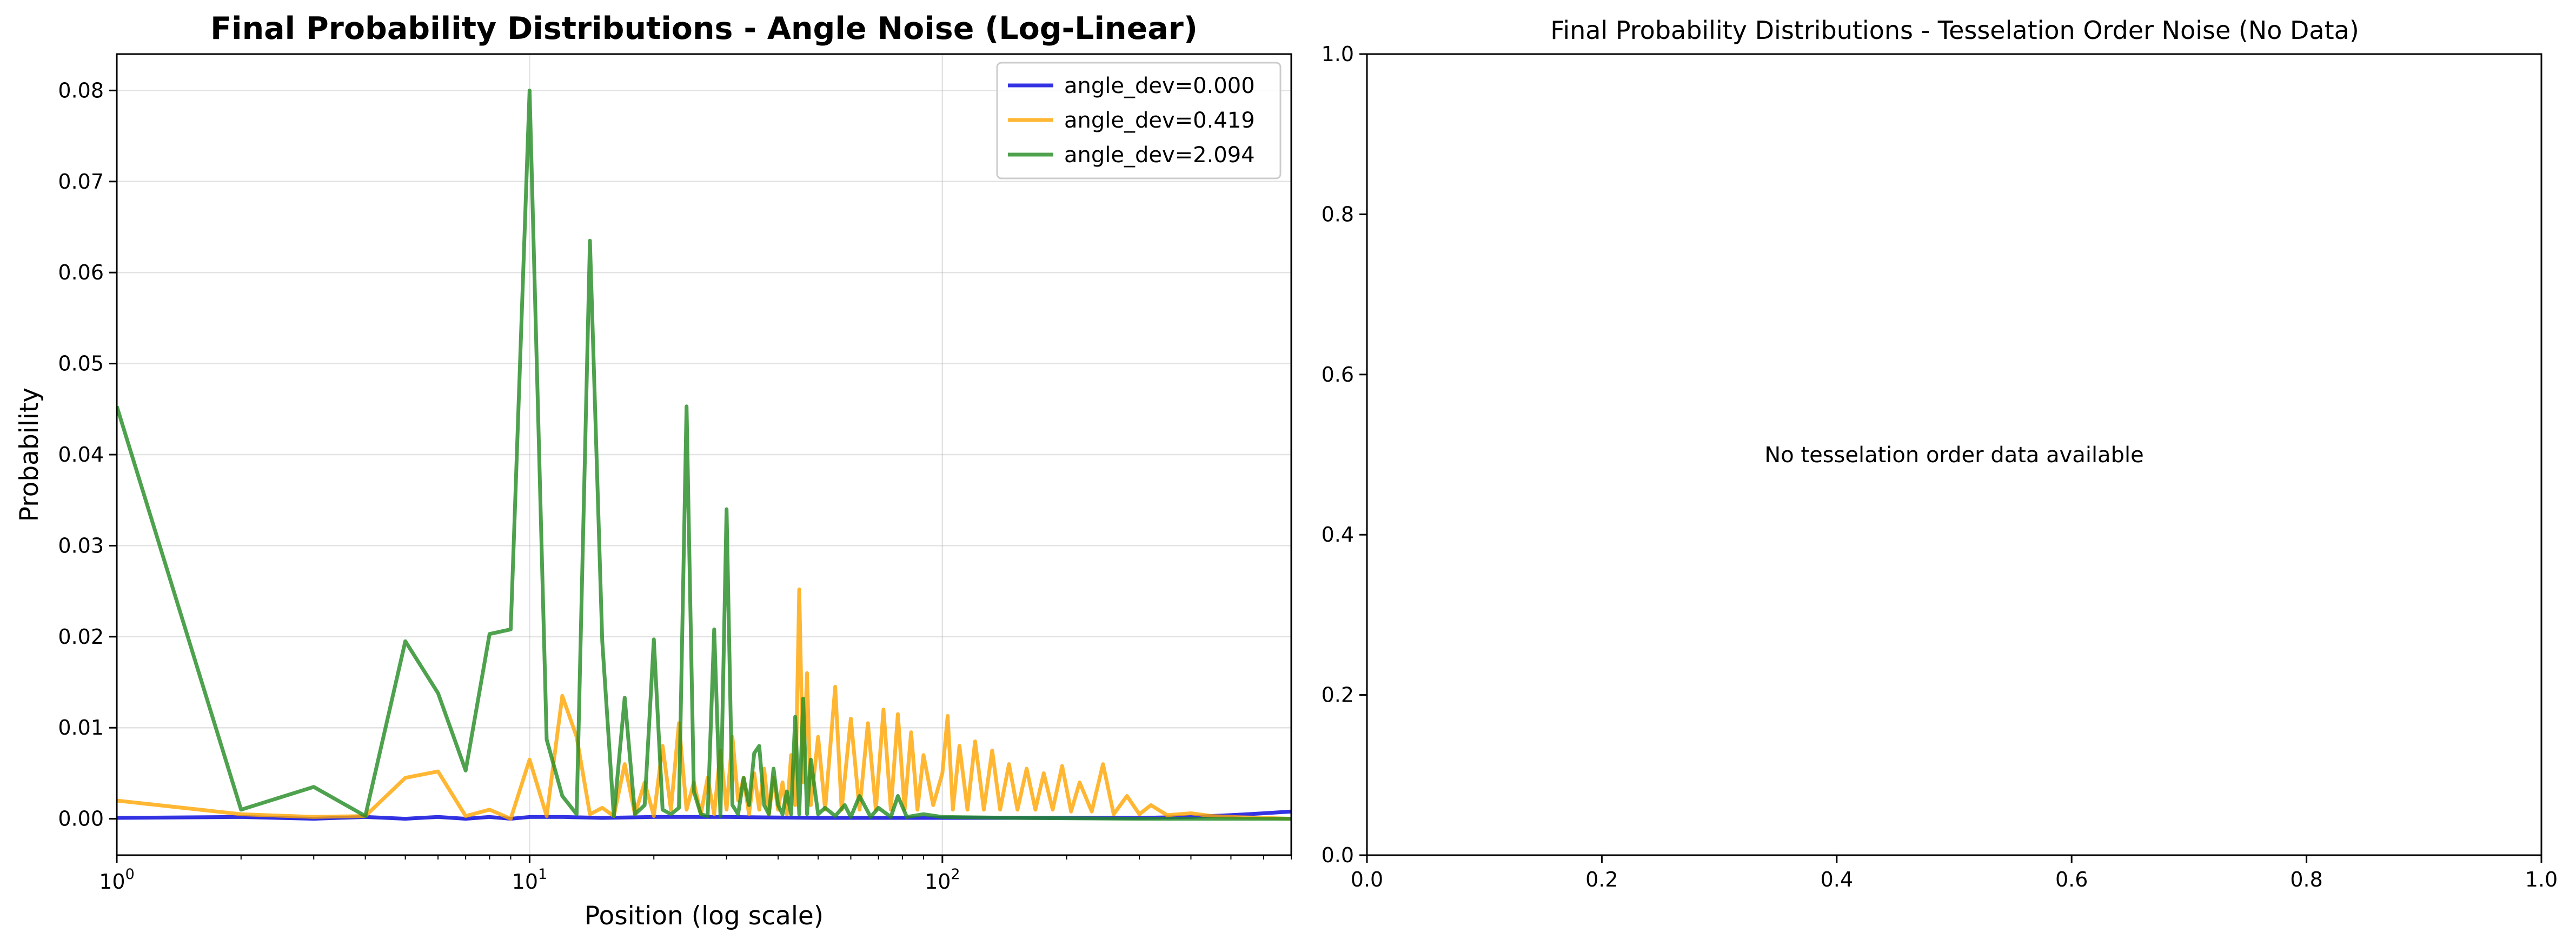  I want to click on legend-label: angle_dev=2.094, so click(1159, 155).